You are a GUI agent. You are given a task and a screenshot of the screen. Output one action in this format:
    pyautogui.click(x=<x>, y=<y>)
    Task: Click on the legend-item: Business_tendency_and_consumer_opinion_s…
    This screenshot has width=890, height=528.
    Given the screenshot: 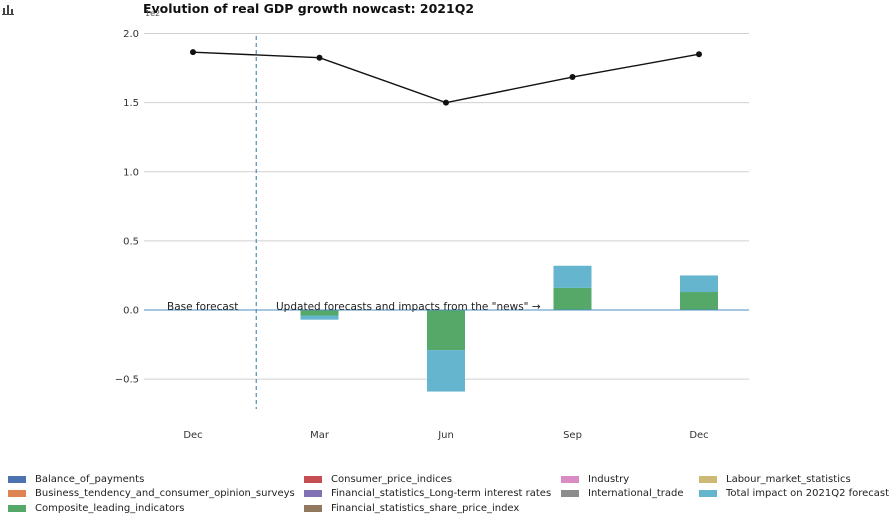 What is the action you would take?
    pyautogui.click(x=151, y=493)
    